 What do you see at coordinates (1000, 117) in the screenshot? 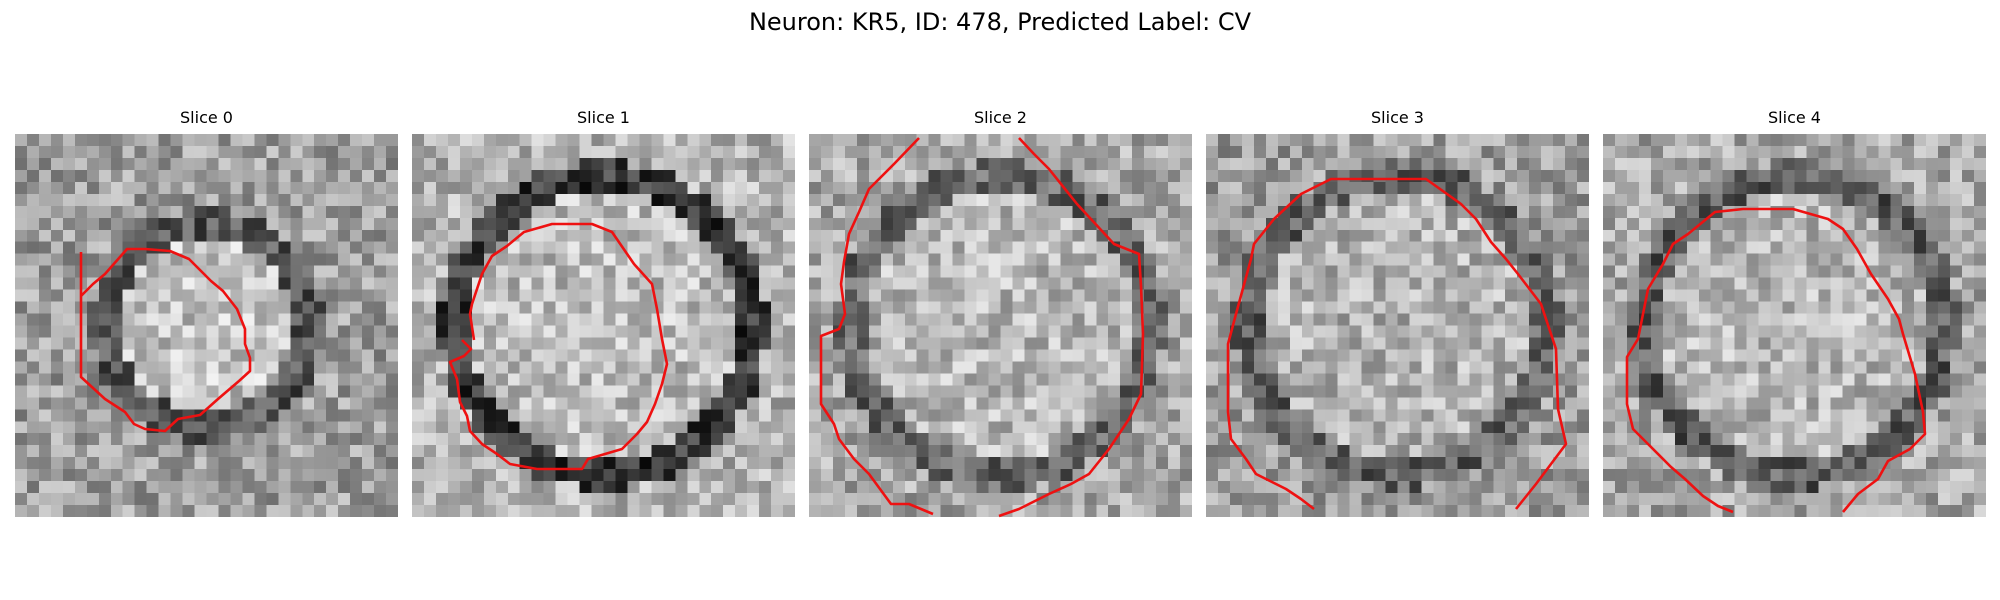
I see `panel-title-slice-2: Slice 2` at bounding box center [1000, 117].